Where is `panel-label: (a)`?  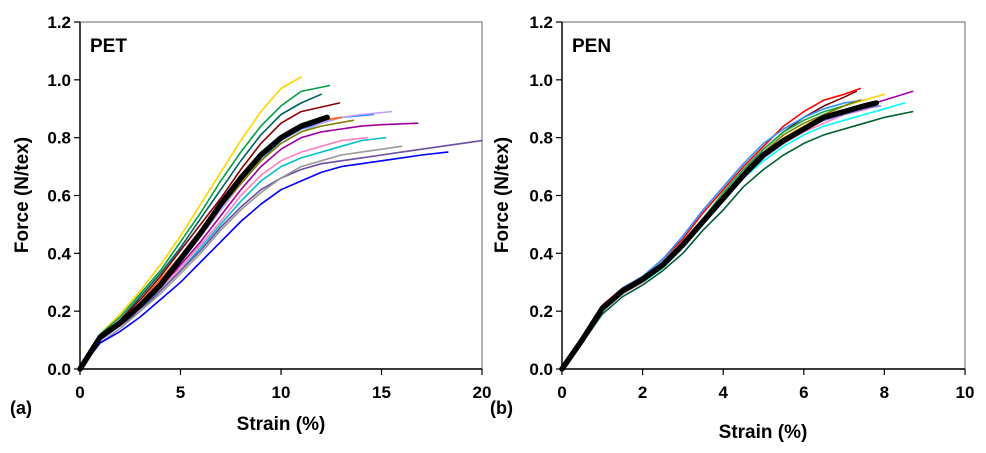
panel-label: (a) is located at coordinates (21, 408).